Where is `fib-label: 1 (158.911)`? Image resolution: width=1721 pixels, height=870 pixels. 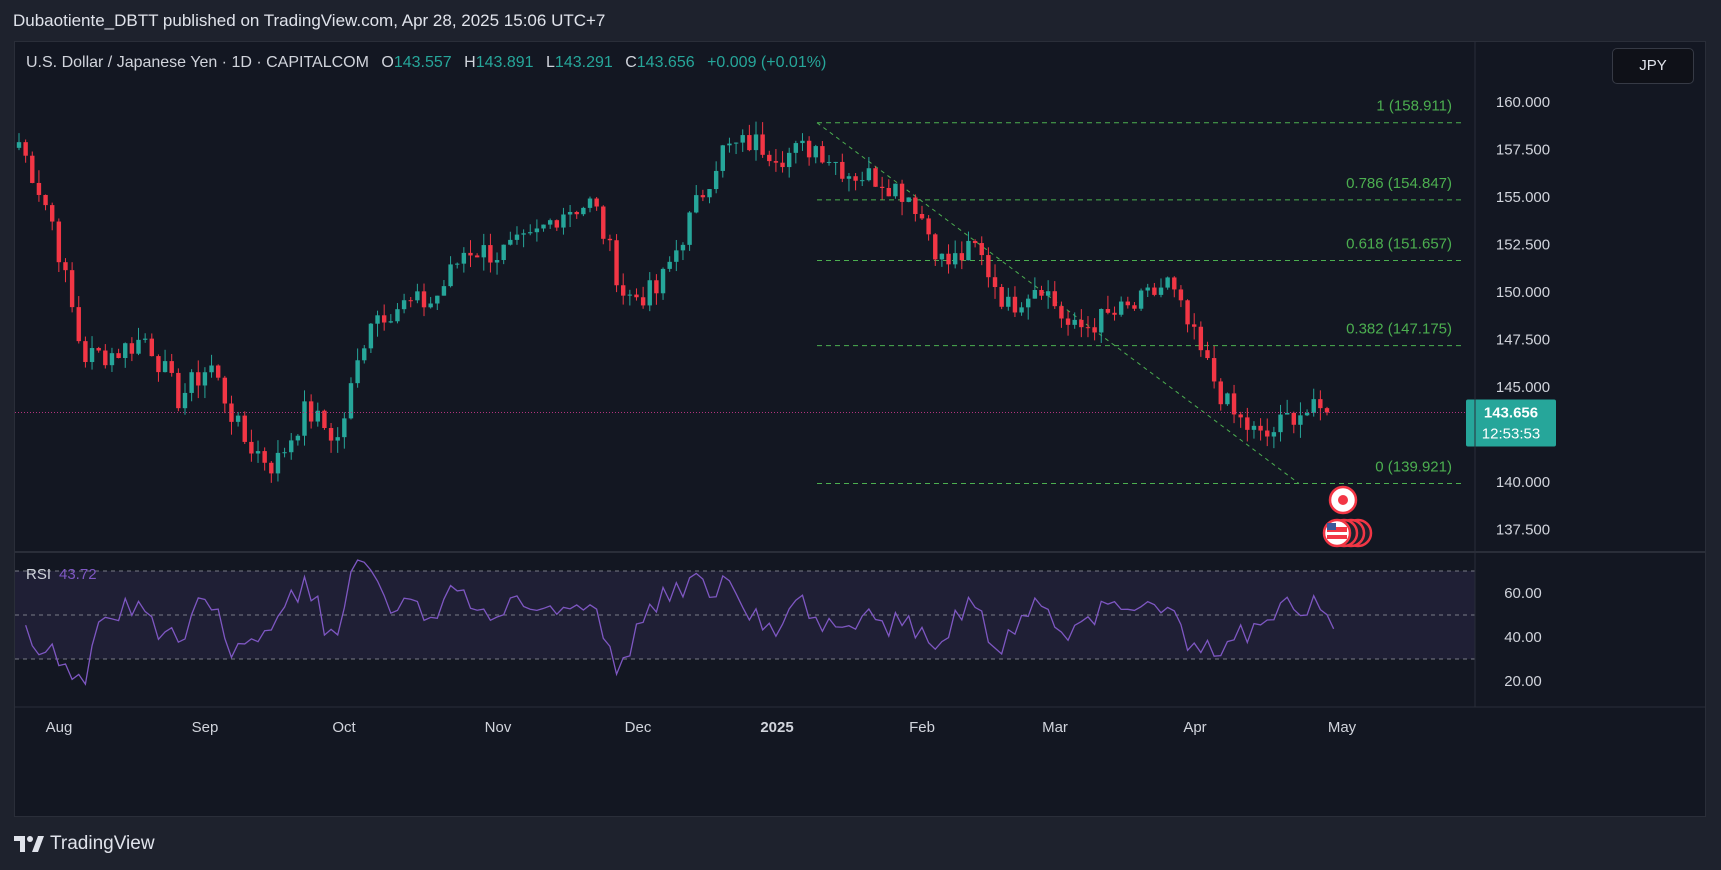
fib-label: 1 (158.911) is located at coordinates (1414, 106).